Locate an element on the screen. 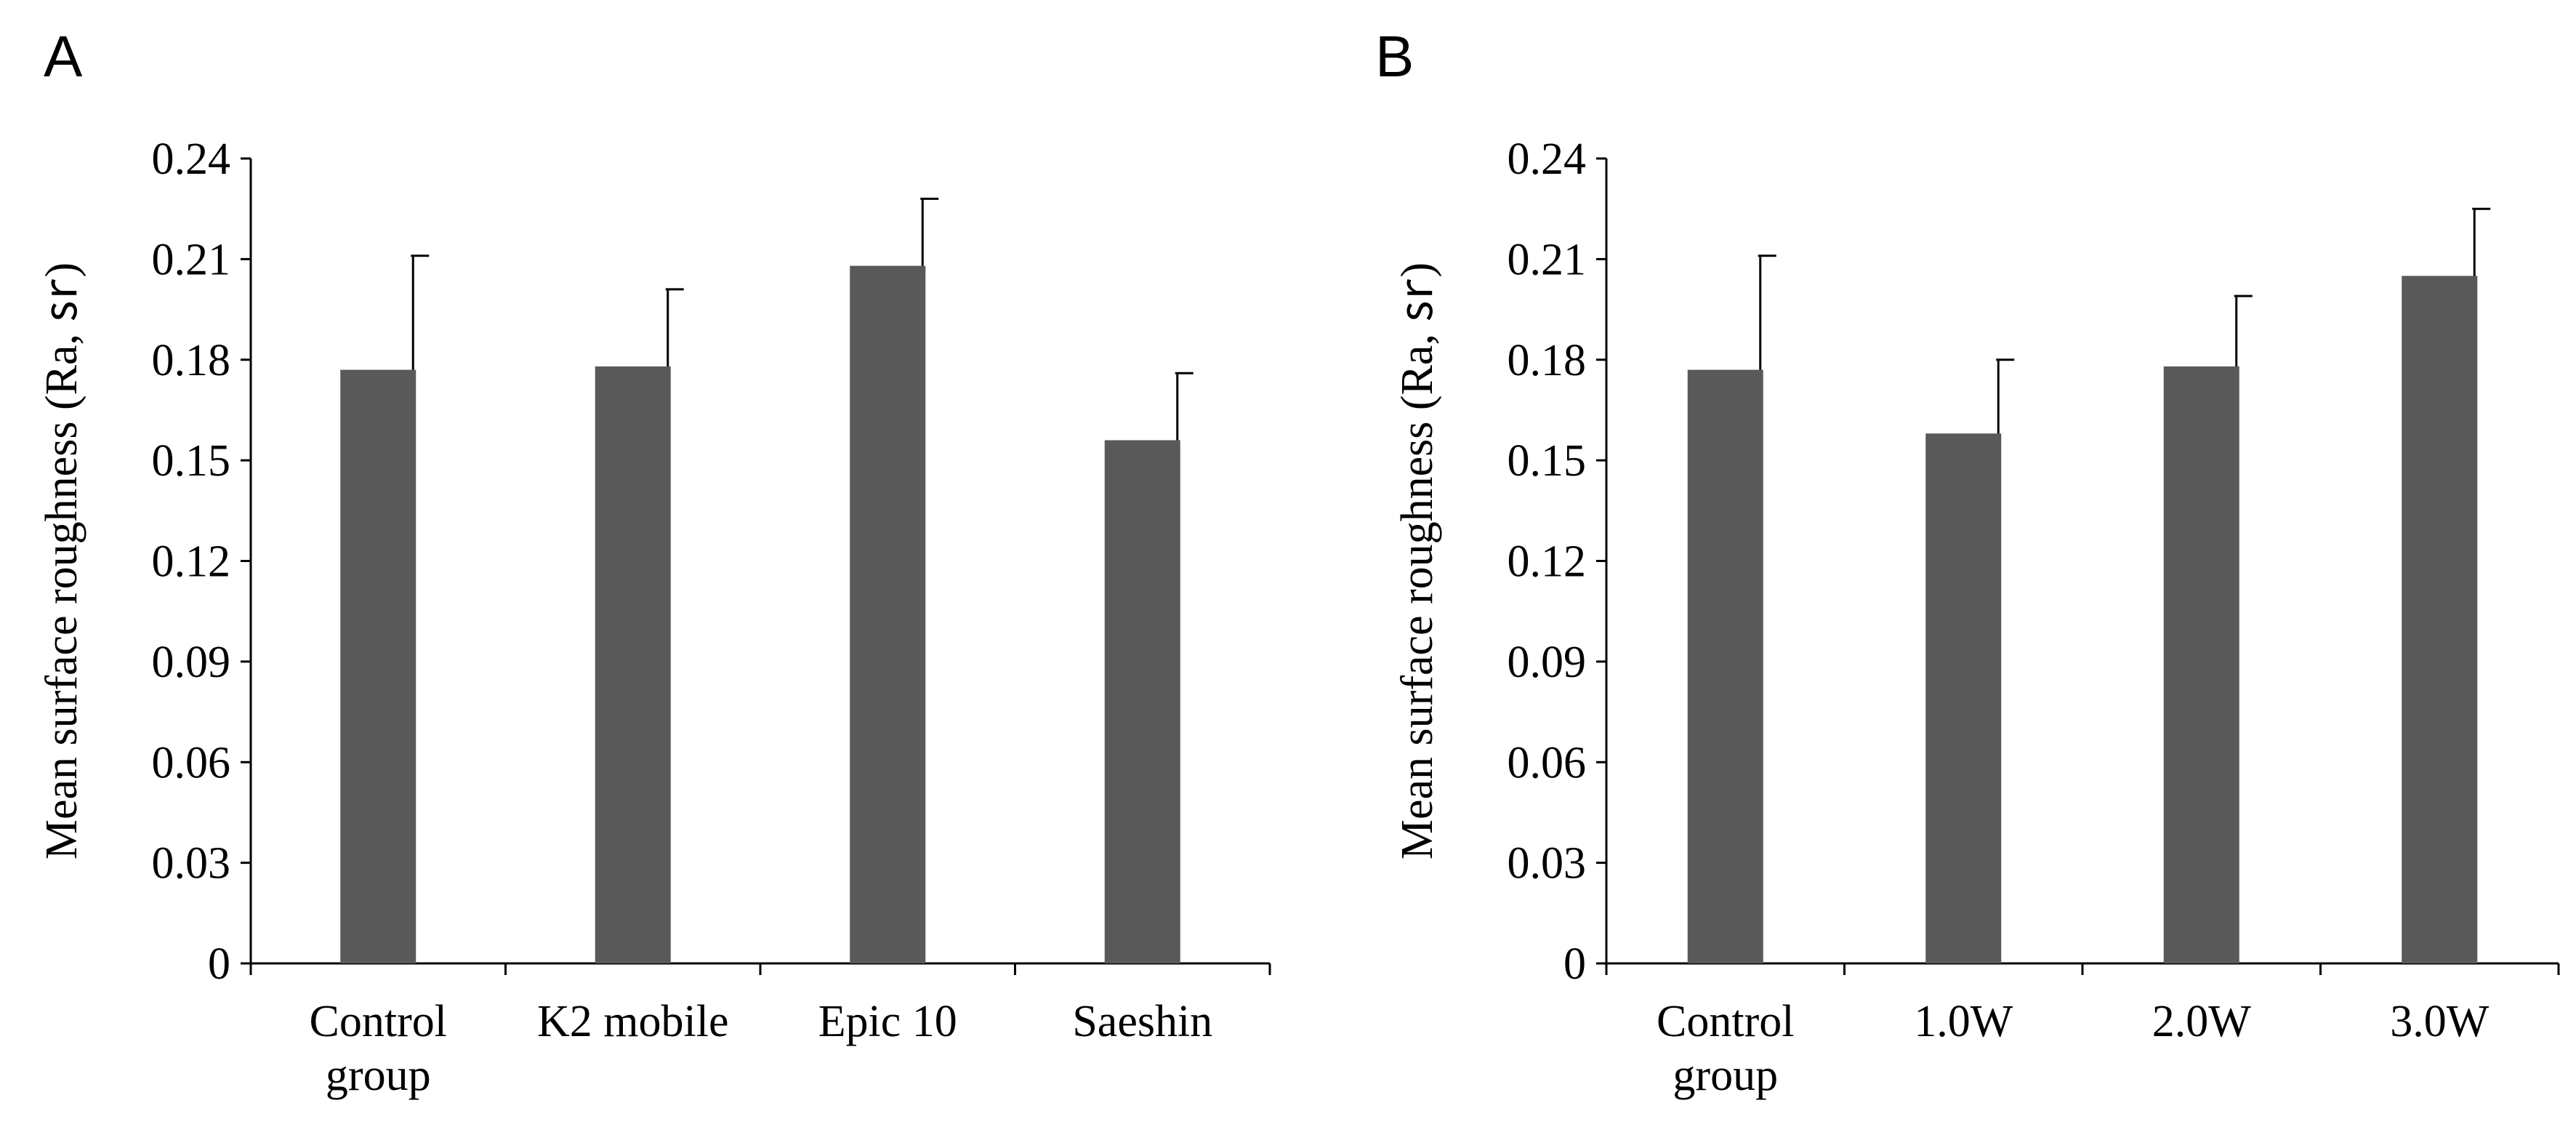  panel-label: A is located at coordinates (63, 56).